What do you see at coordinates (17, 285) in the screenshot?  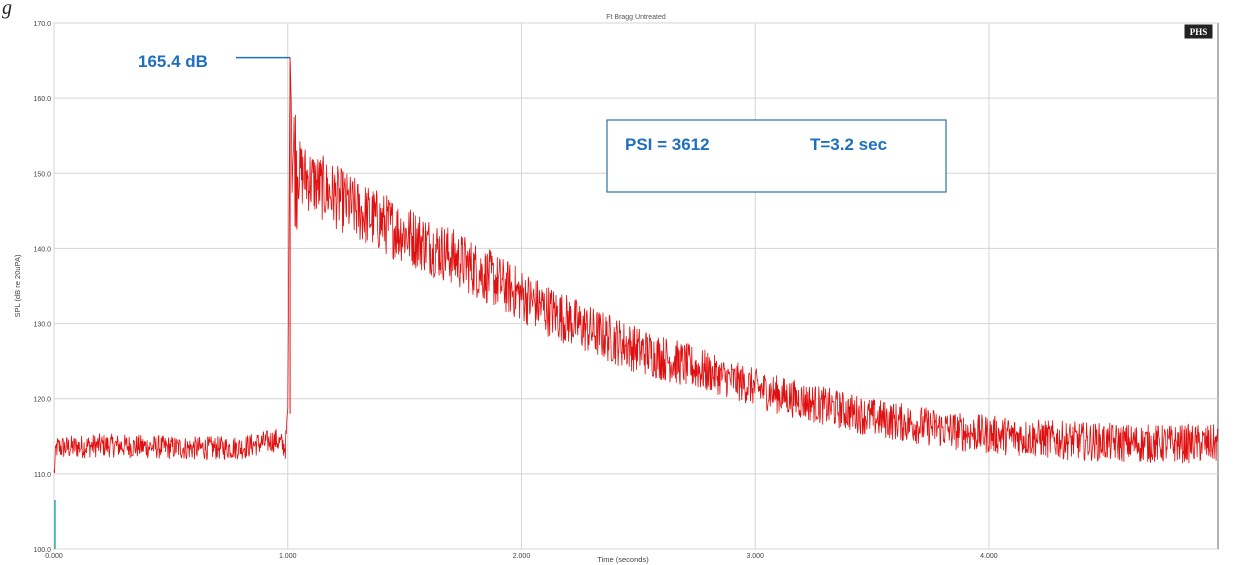 I see `y-axis-label: SPL (dB re 20uPA)` at bounding box center [17, 285].